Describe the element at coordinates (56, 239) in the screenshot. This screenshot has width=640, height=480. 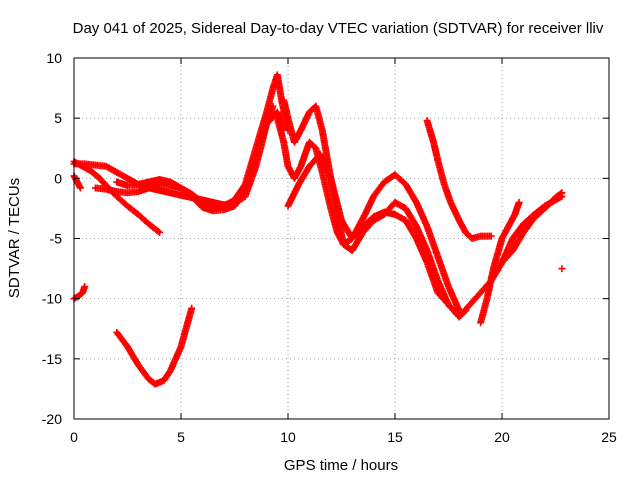
I see `y-tick-label: -5` at that location.